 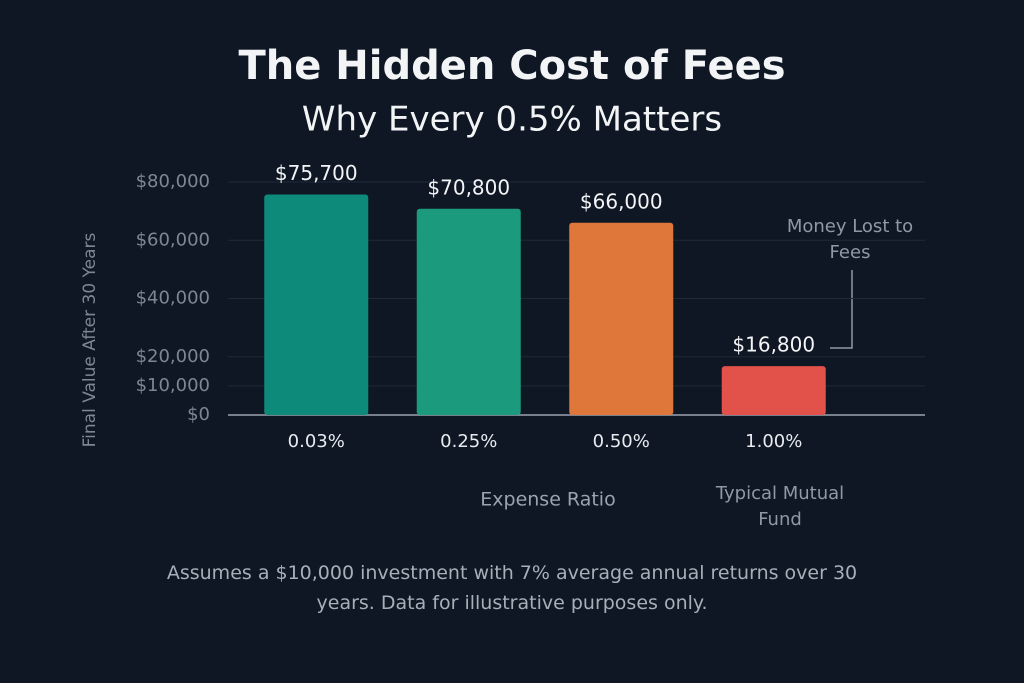 I want to click on y-axis-label: Final Value After 30 Years, so click(x=90, y=339).